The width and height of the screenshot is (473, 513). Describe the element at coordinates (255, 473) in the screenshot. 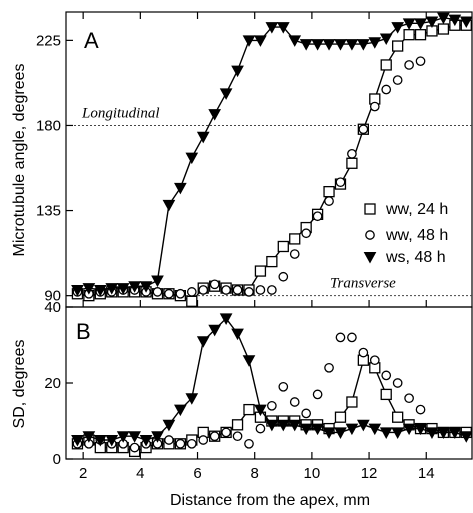

I see `panel-b-x-tick-label: 8` at that location.